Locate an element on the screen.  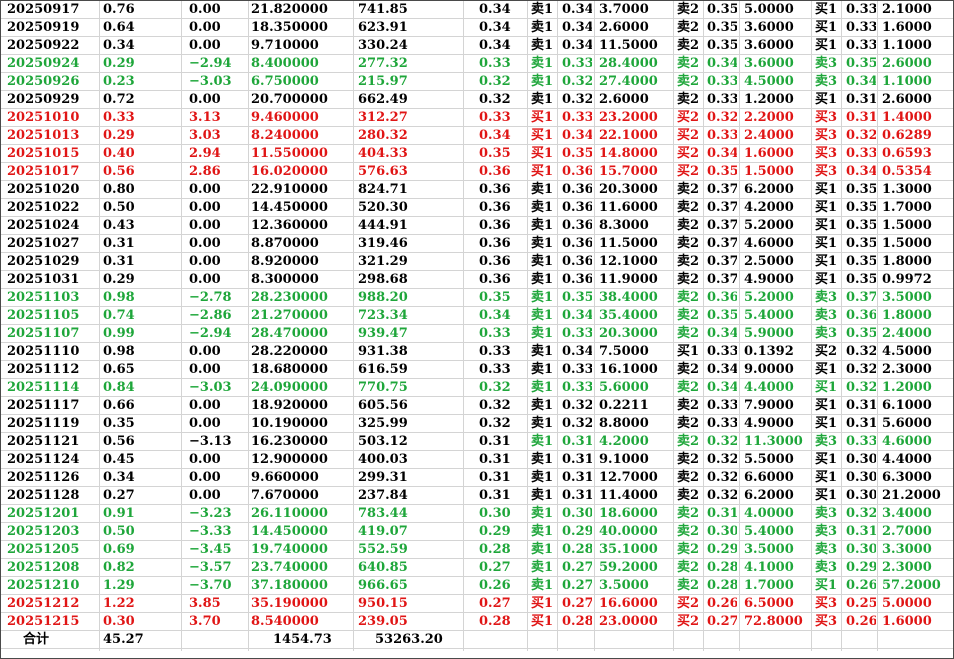
cell-side3-qty: 0.6593 is located at coordinates (907, 153).